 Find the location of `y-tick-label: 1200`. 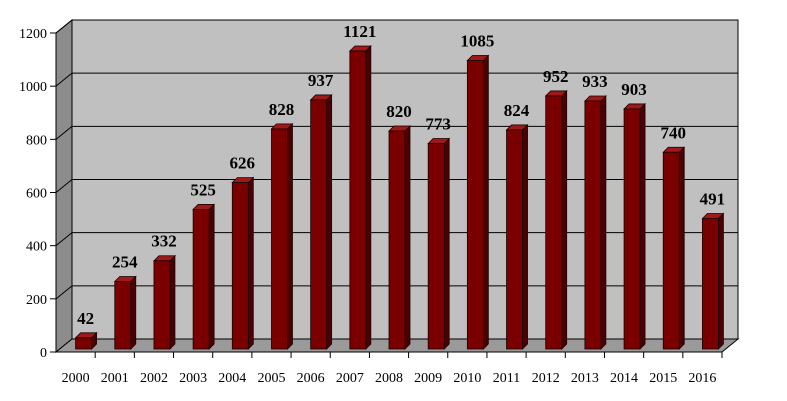

y-tick-label: 1200 is located at coordinates (33, 34).